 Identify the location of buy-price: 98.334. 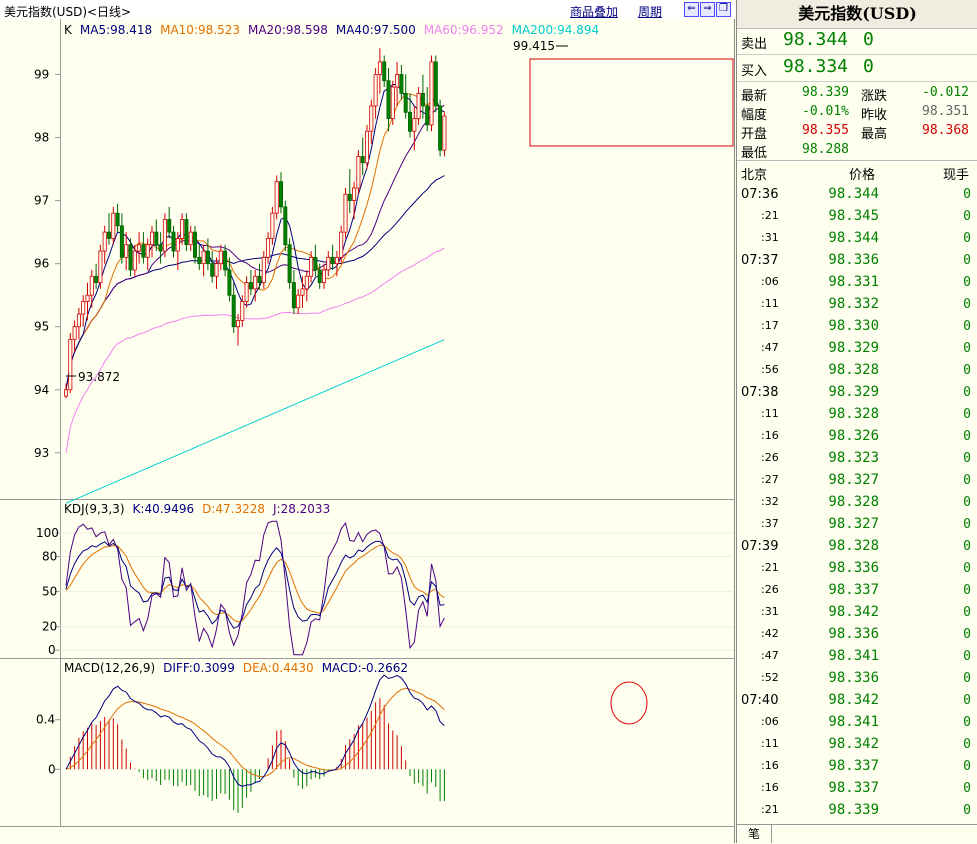
(816, 66).